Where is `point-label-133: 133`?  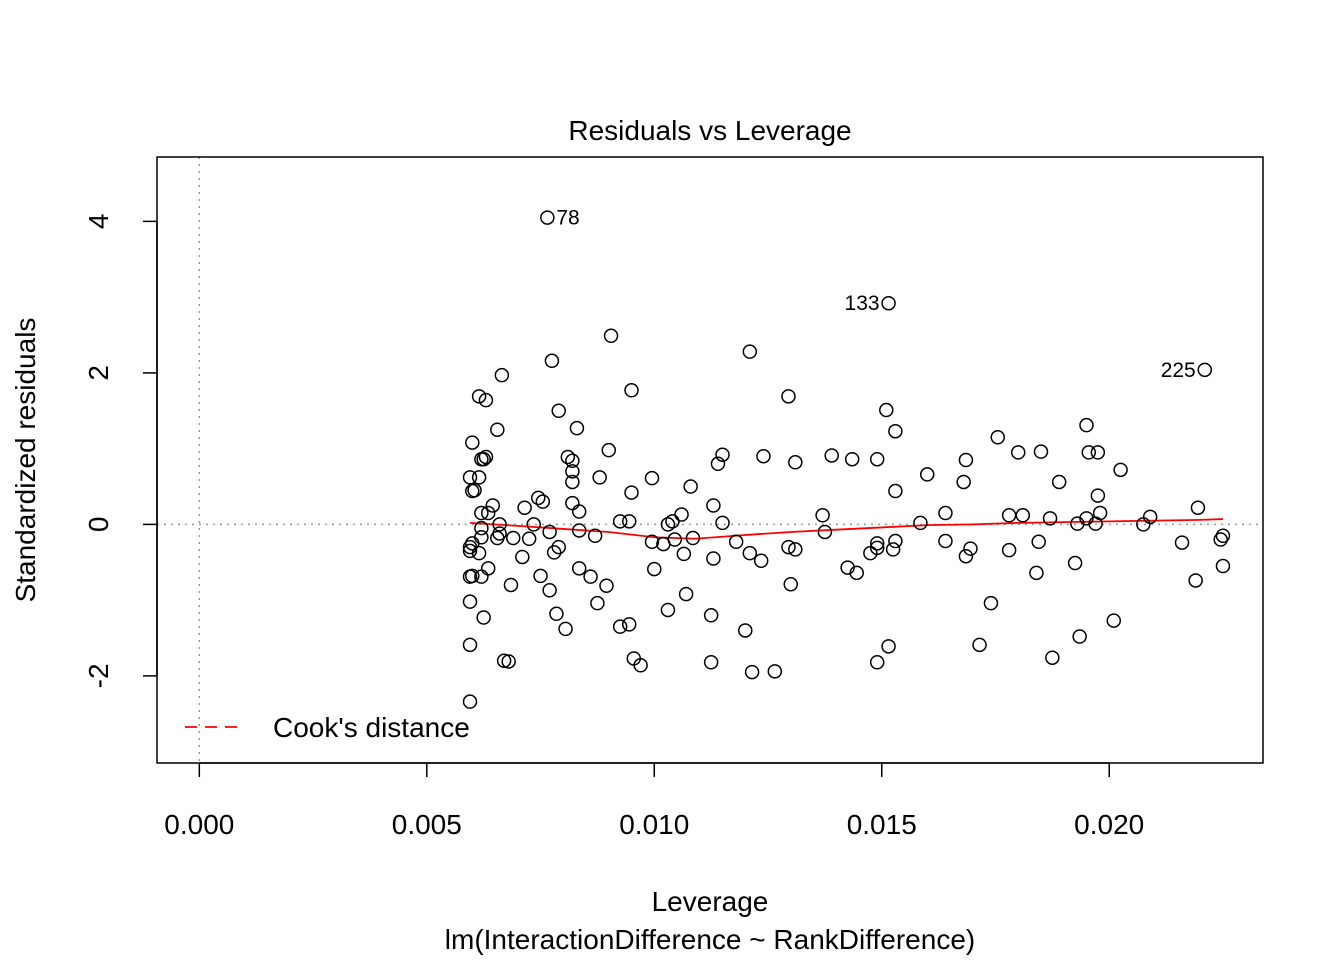
point-label-133: 133 is located at coordinates (862, 303).